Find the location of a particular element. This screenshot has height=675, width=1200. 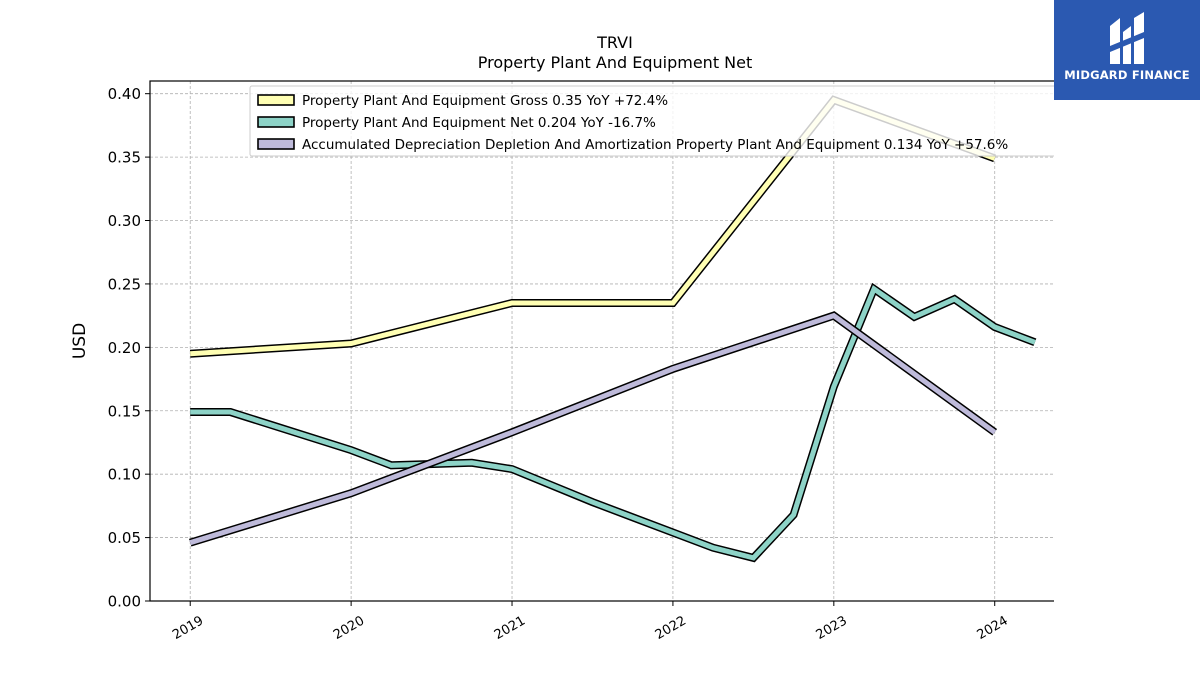

y-axis-label: USD is located at coordinates (80, 341).